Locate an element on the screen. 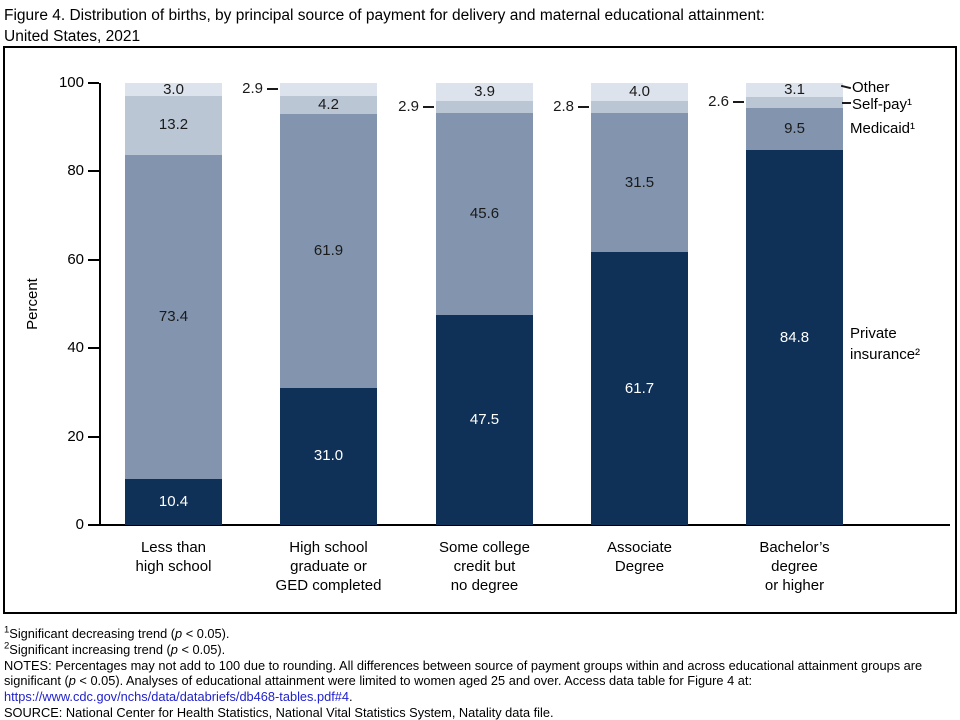  legend-line: Self-pay¹ is located at coordinates (882, 104).